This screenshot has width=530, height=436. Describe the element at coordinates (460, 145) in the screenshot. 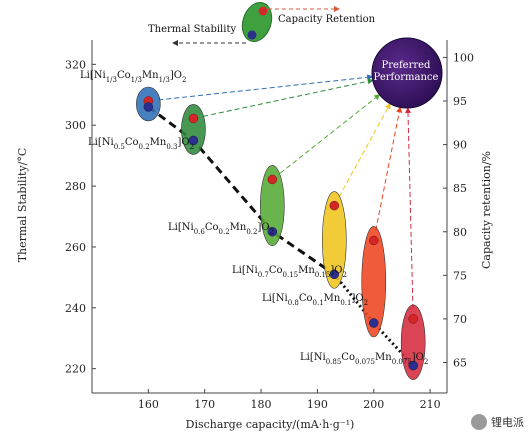

I see `right-y-tick-label: 90` at that location.